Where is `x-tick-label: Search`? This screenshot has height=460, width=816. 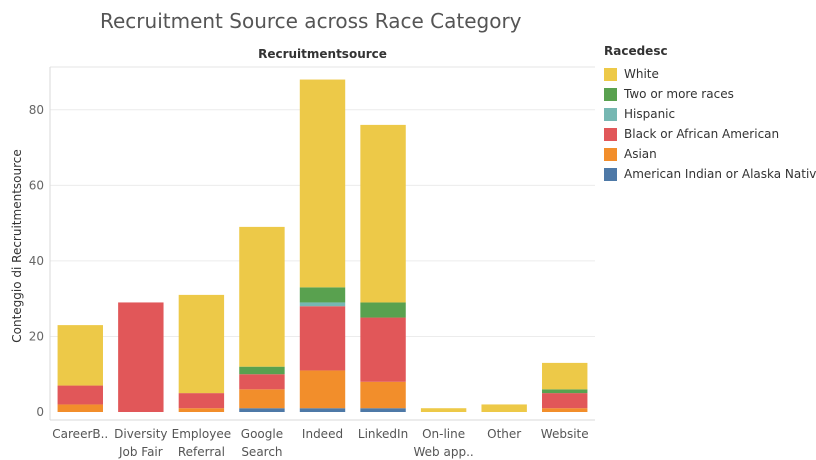
x-tick-label: Search is located at coordinates (261, 452).